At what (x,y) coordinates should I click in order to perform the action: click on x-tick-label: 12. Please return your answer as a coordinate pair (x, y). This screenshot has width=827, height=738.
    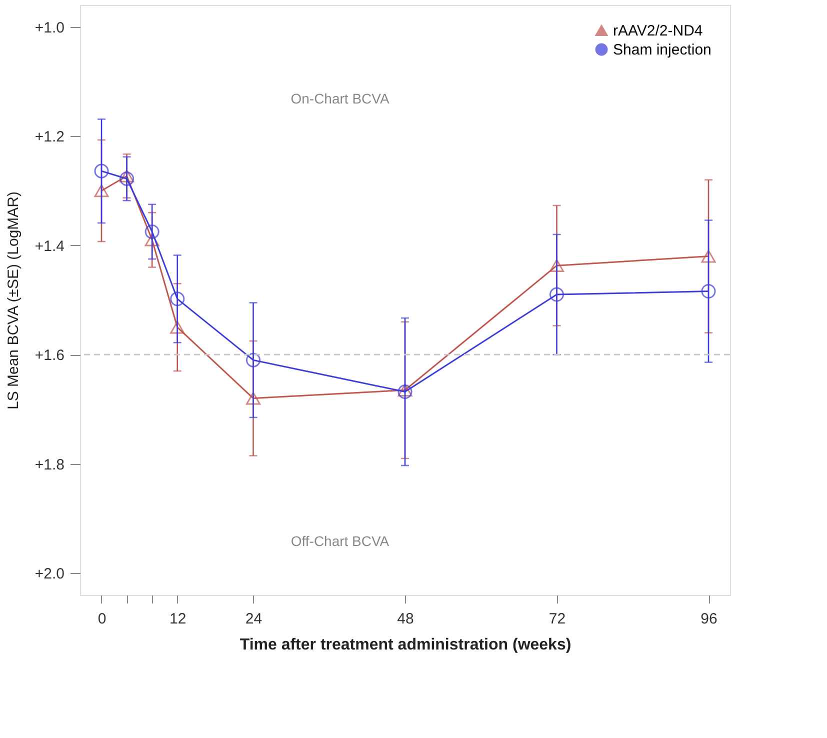
    Looking at the image, I should click on (178, 619).